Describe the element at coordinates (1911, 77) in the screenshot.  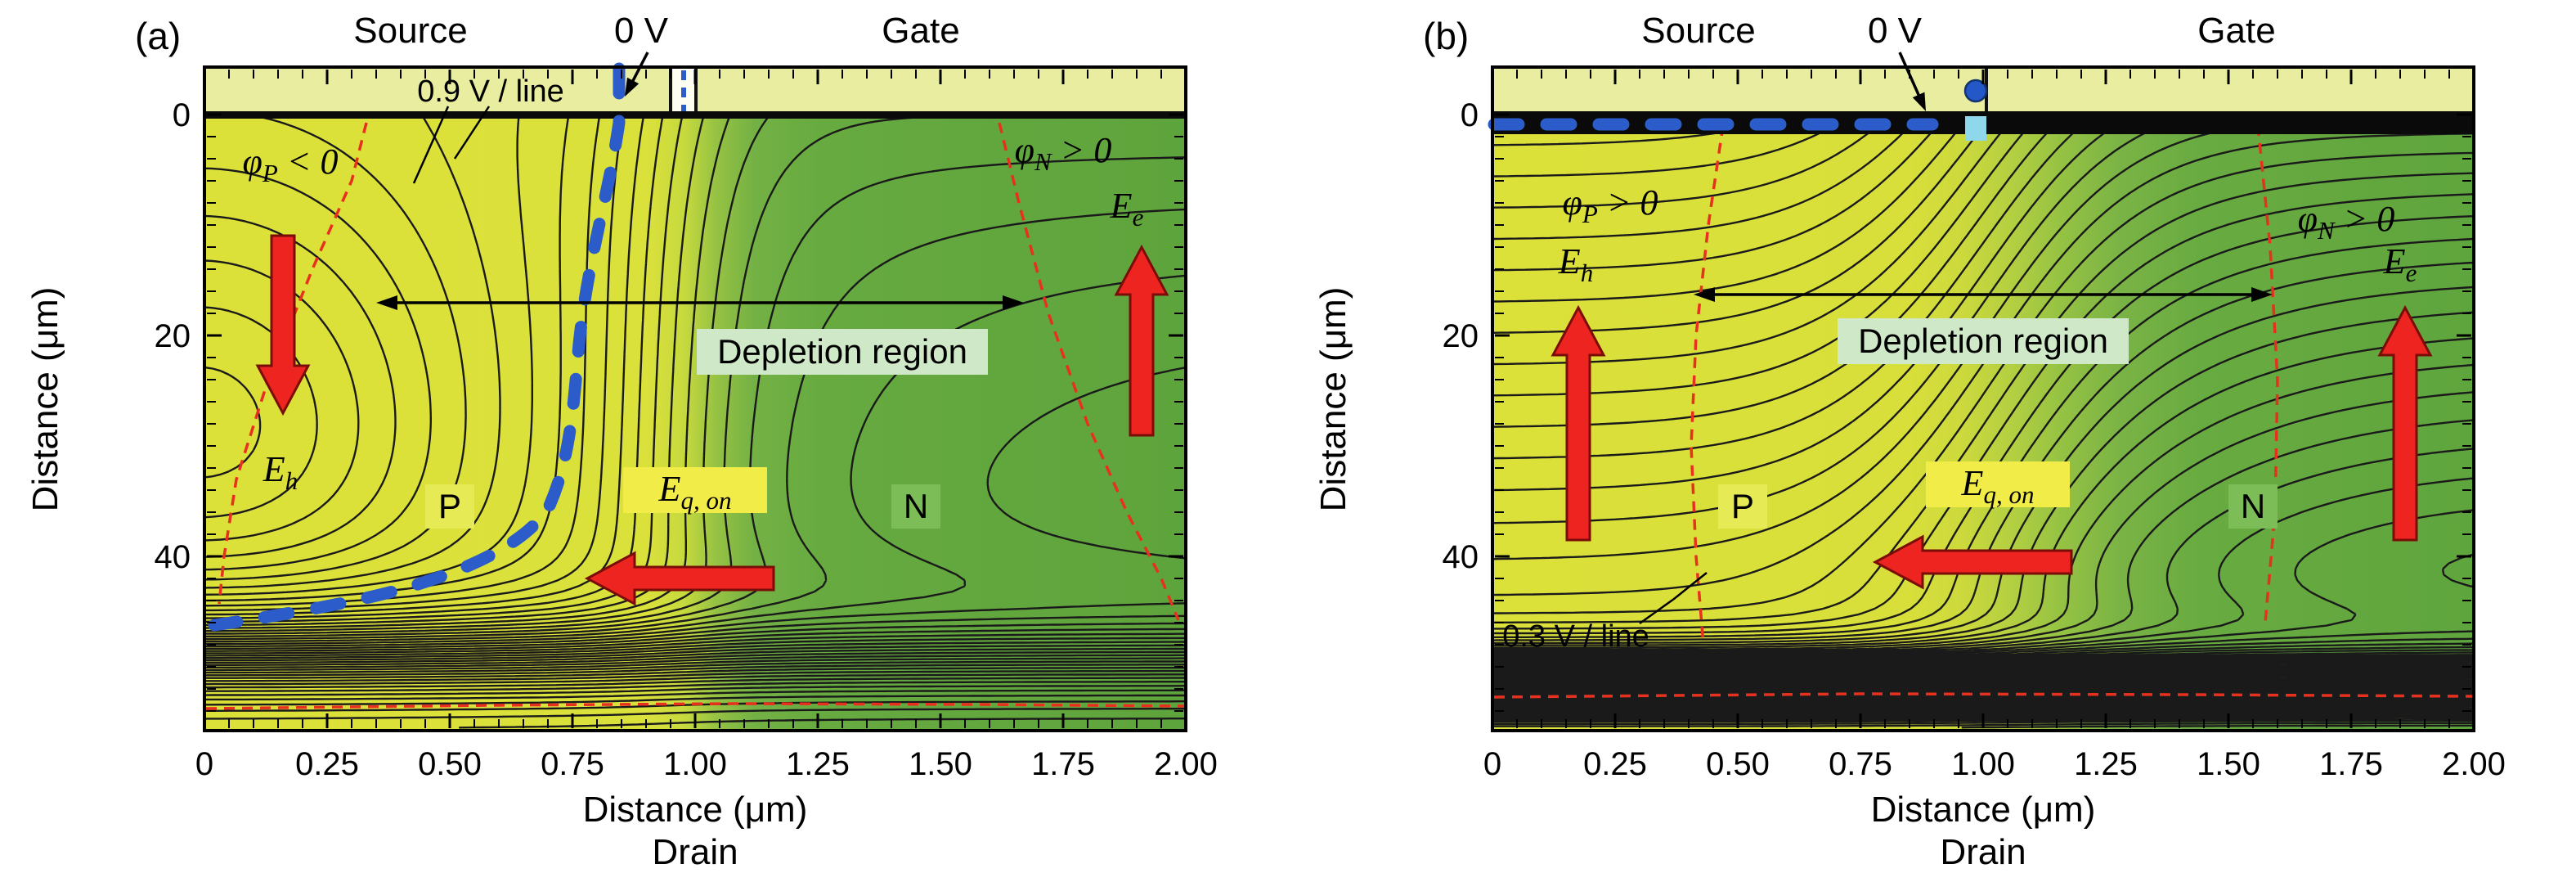
I see `pointer-arrow-line` at that location.